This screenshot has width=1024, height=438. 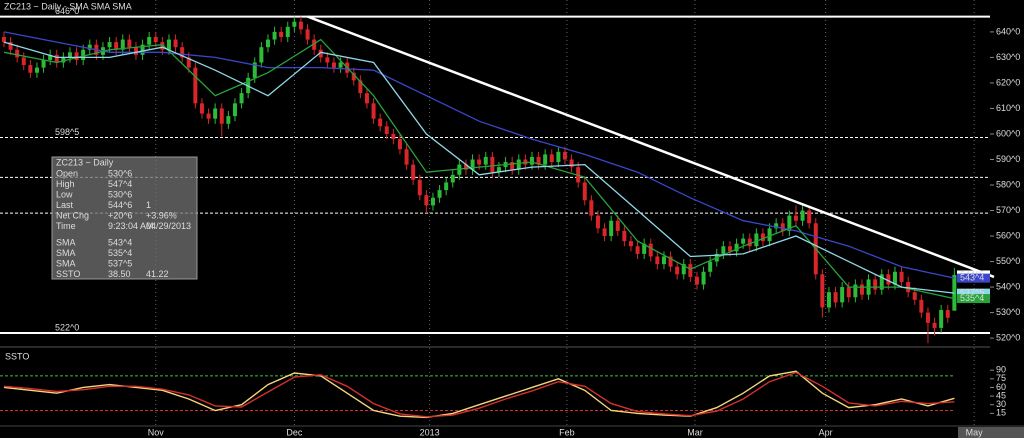 What do you see at coordinates (1008, 210) in the screenshot?
I see `y-tick-label: 570^0` at bounding box center [1008, 210].